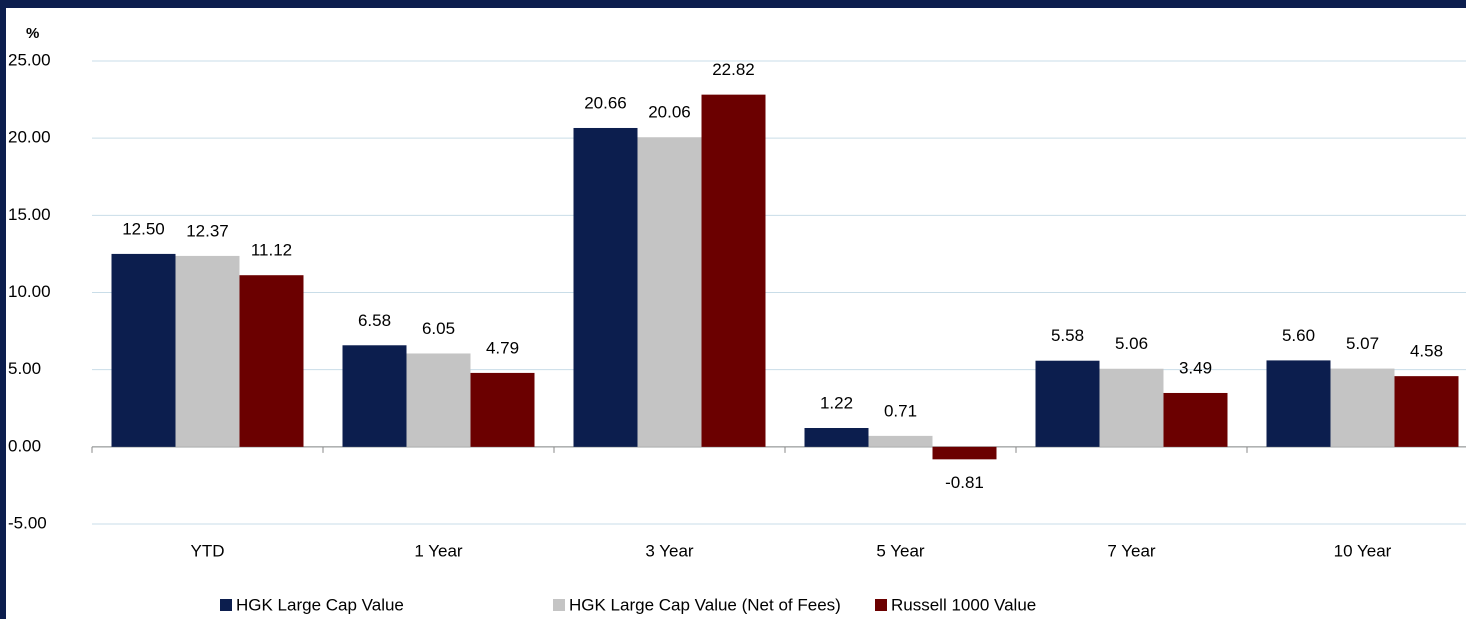 The image size is (1466, 619). What do you see at coordinates (605, 102) in the screenshot?
I see `data-label: 20.66` at bounding box center [605, 102].